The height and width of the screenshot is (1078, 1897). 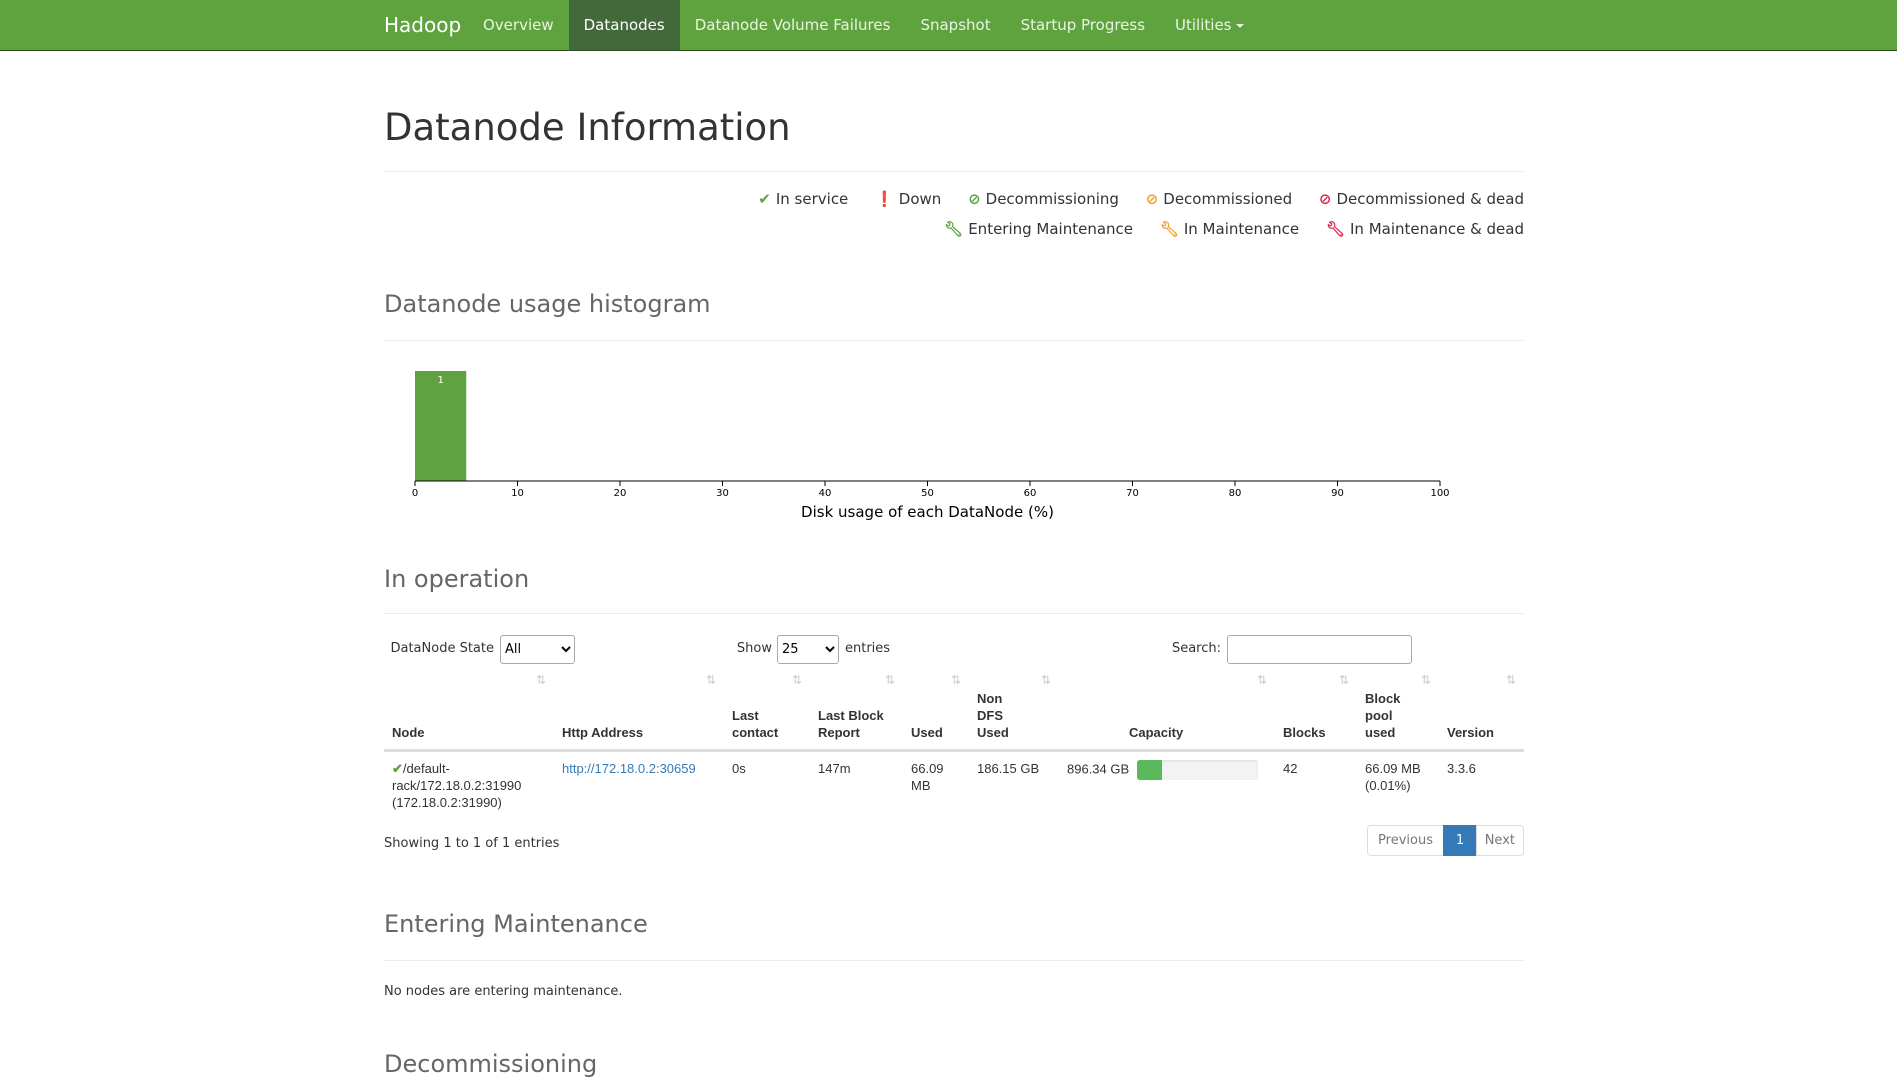 What do you see at coordinates (884, 199) in the screenshot?
I see `exclamation-circle-icon: ❗` at bounding box center [884, 199].